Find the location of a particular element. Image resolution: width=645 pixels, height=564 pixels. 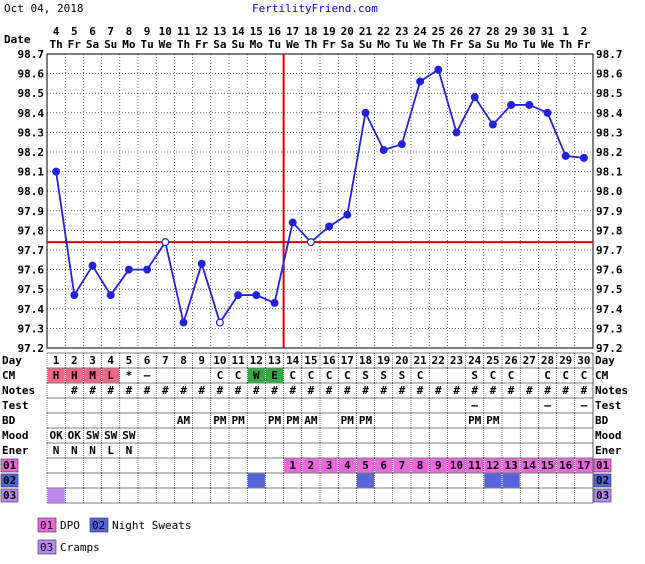

date-number: 26 is located at coordinates (457, 31).